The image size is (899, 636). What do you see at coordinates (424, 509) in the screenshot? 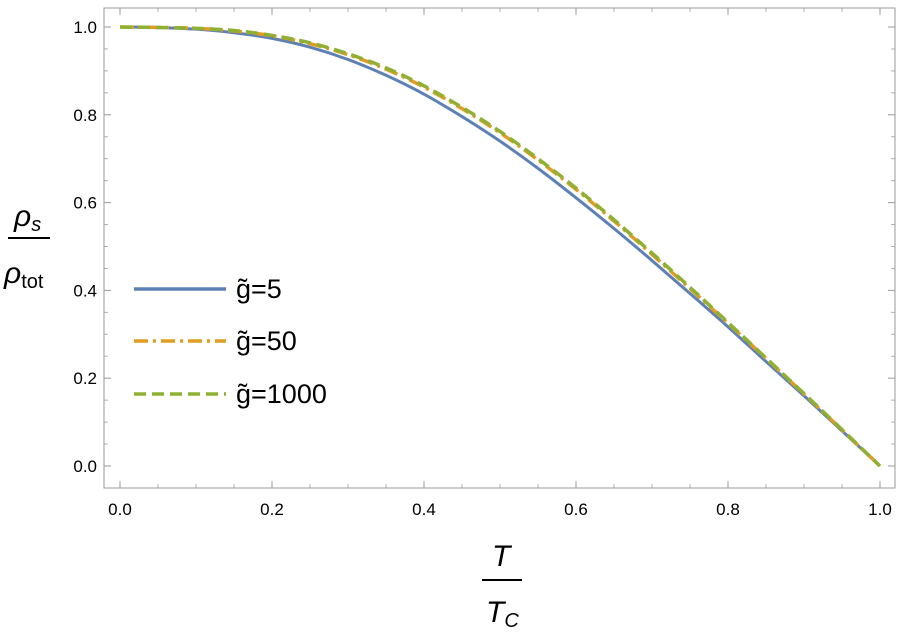
I see `x-tick-label: 0.4` at bounding box center [424, 509].